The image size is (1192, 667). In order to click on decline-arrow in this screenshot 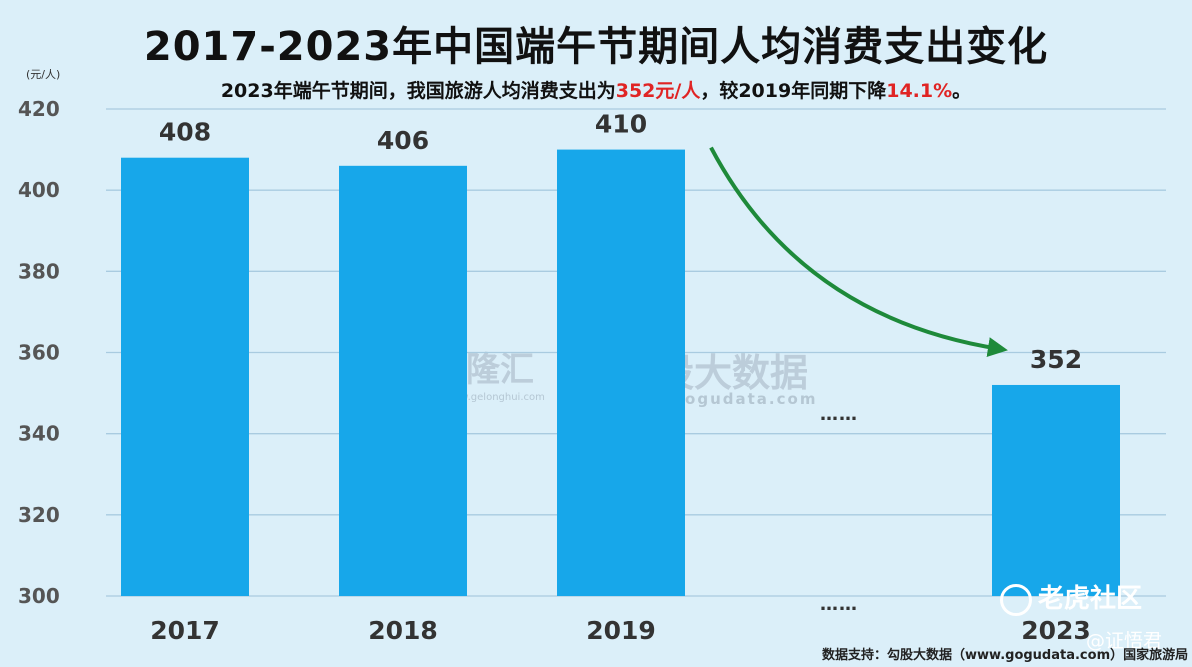, I will do `click(858, 251)`.